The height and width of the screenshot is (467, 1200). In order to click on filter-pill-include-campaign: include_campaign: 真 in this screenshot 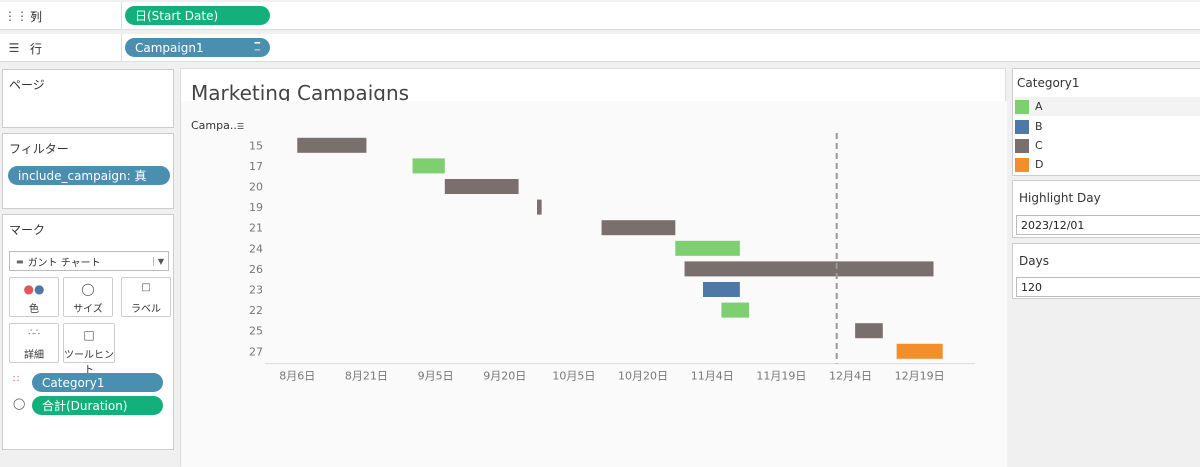, I will do `click(89, 175)`.